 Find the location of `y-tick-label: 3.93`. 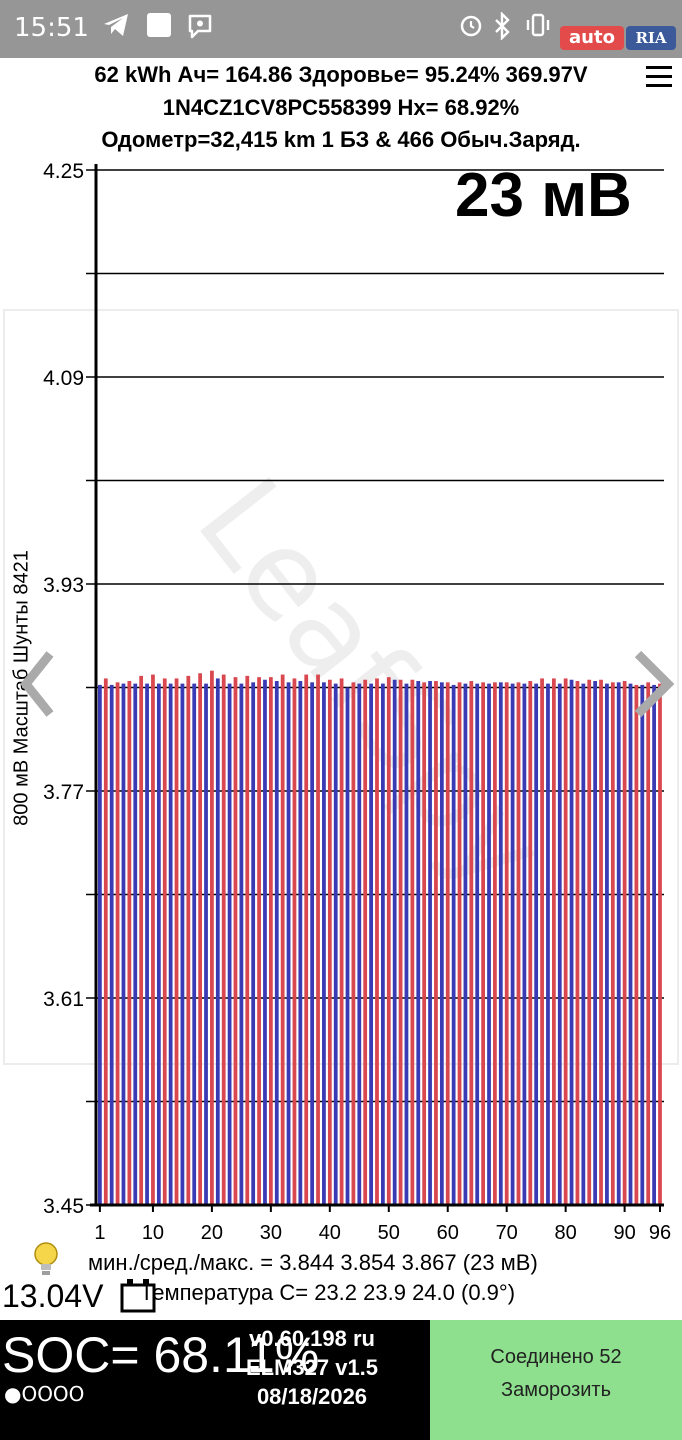

y-tick-label: 3.93 is located at coordinates (63, 585).